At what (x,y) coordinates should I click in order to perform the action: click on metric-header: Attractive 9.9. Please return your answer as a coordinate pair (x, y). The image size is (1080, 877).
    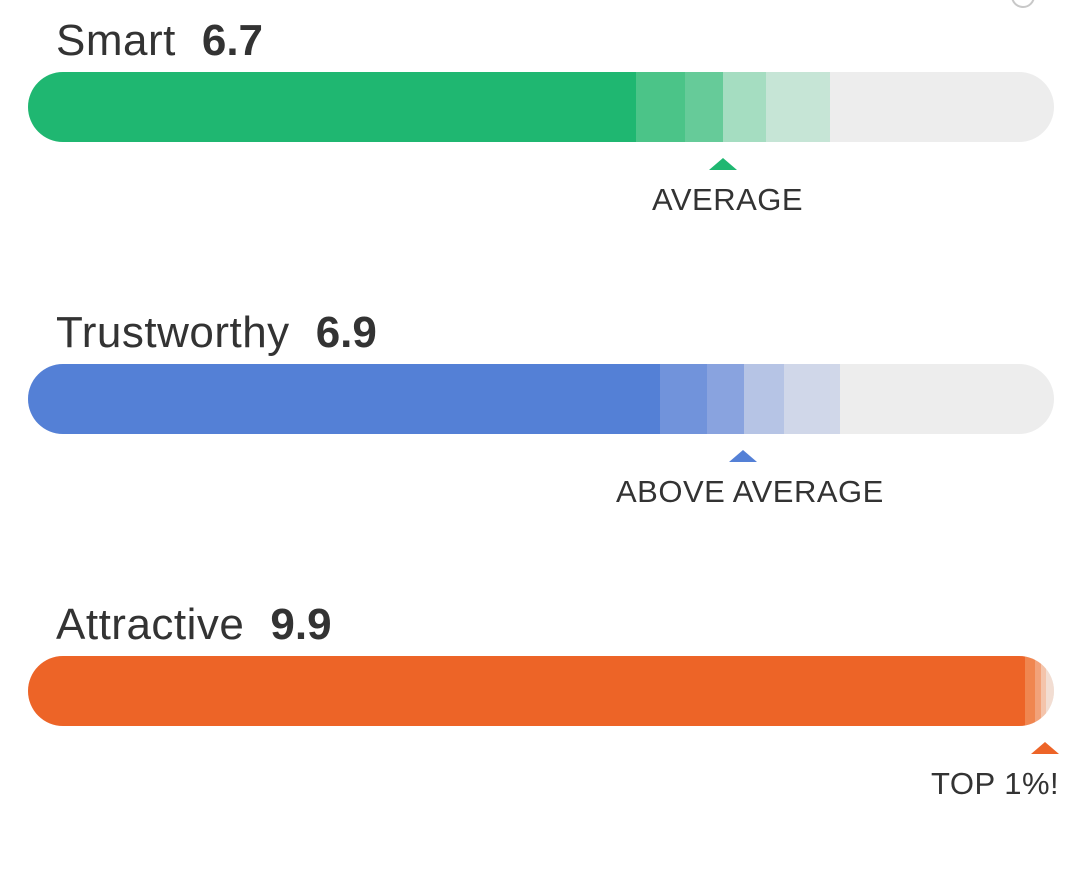
    Looking at the image, I should click on (194, 628).